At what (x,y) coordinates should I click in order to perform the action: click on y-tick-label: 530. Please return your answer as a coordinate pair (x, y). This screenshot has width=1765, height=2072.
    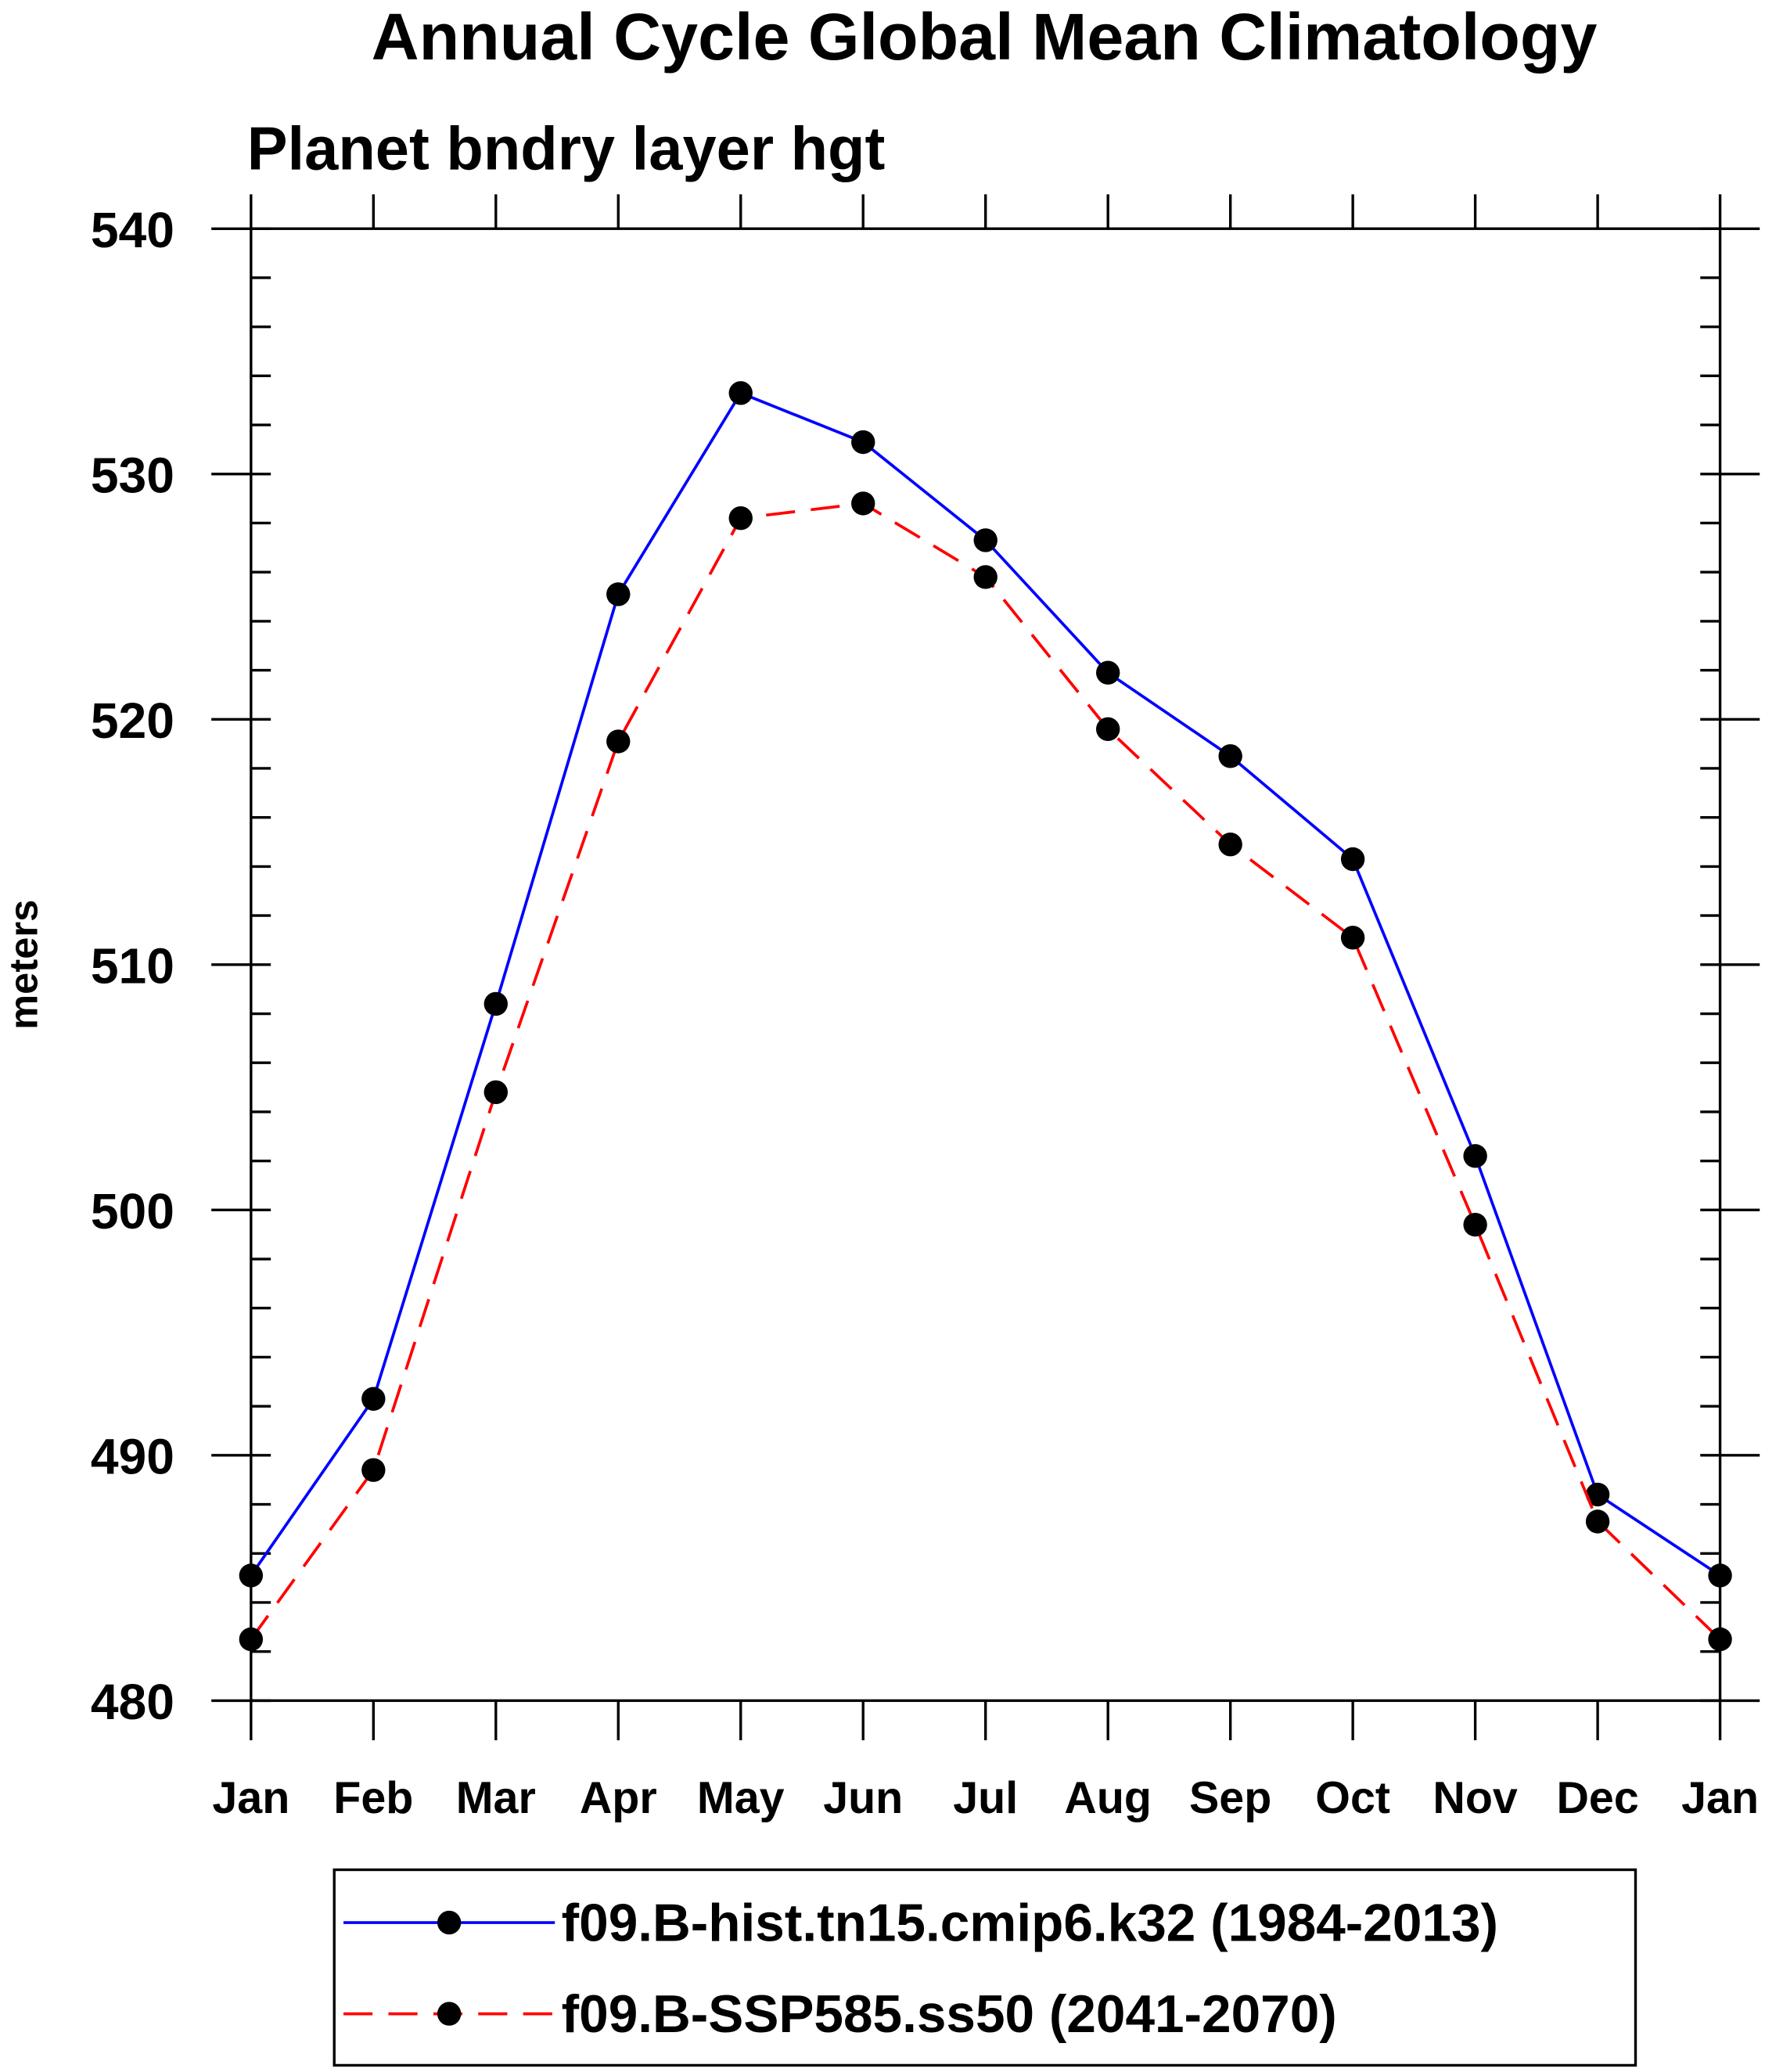
    Looking at the image, I should click on (132, 475).